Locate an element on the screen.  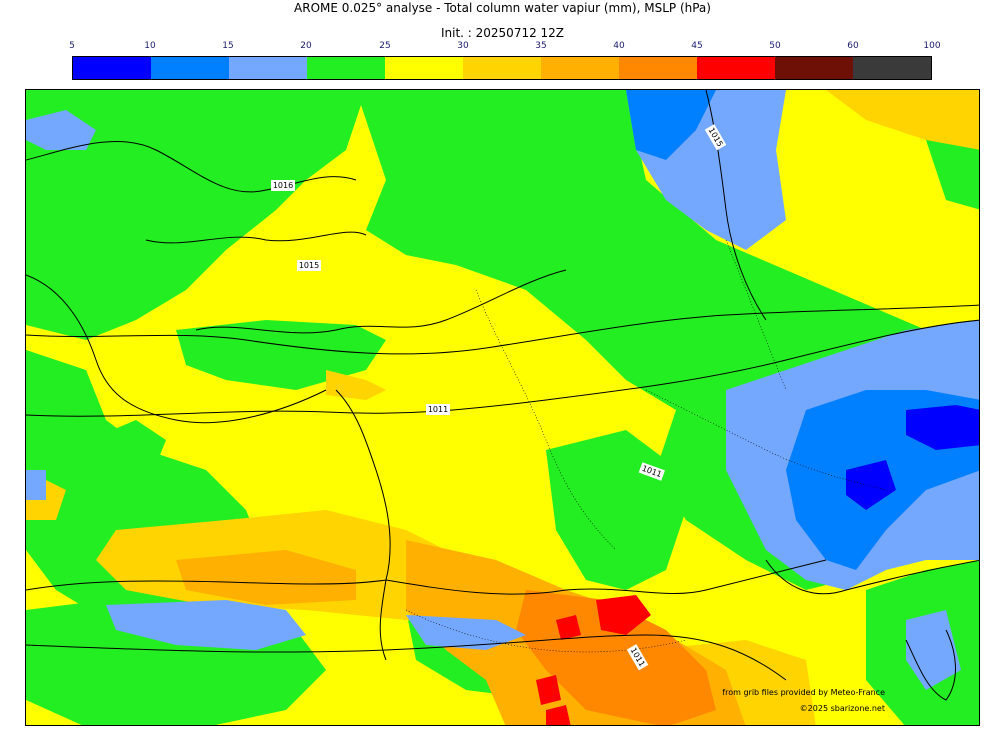
colorbar-tick: 60 is located at coordinates (853, 46).